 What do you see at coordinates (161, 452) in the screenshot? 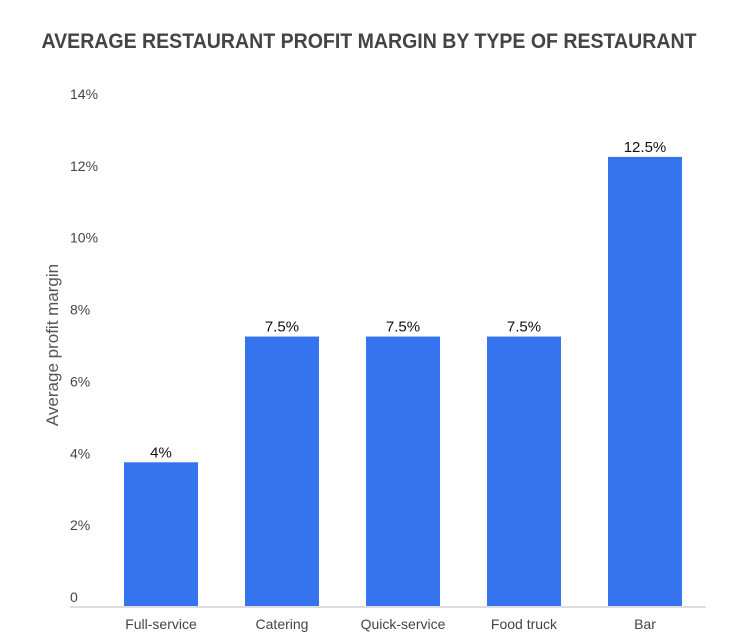
I see `data-label: 4%` at bounding box center [161, 452].